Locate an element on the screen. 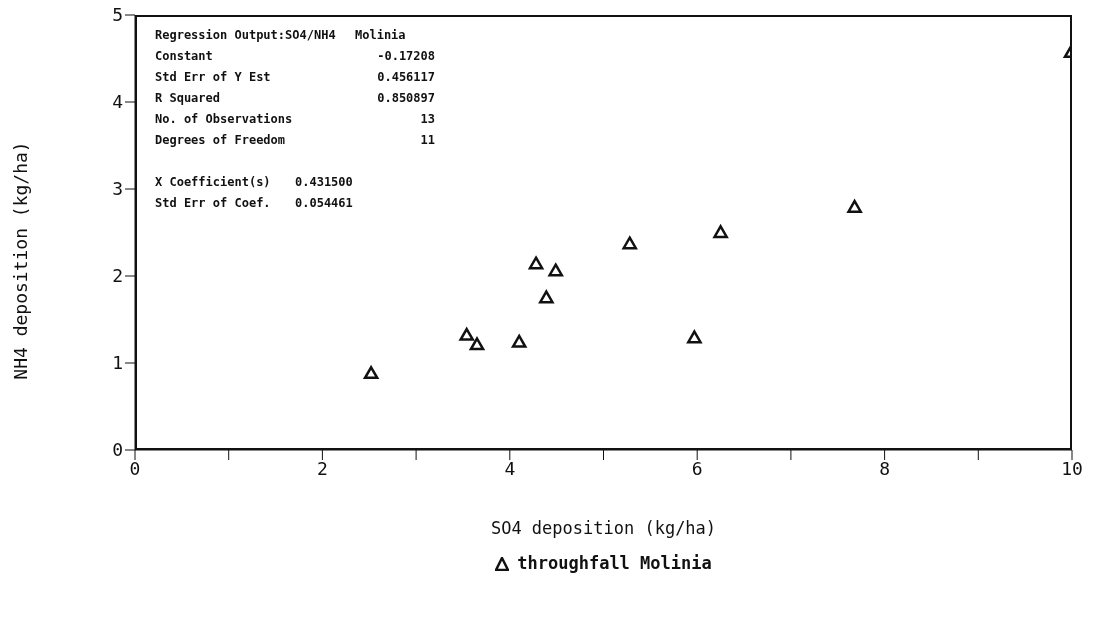  annotation: Degrees of Freedom is located at coordinates (221, 140).